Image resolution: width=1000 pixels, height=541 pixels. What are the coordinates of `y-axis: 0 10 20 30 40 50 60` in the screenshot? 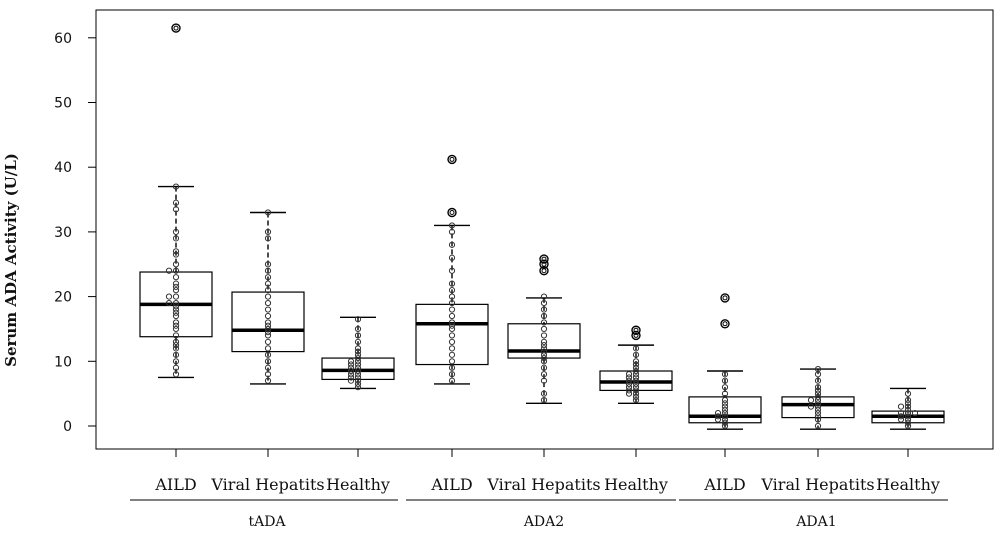 It's located at (75, 233).